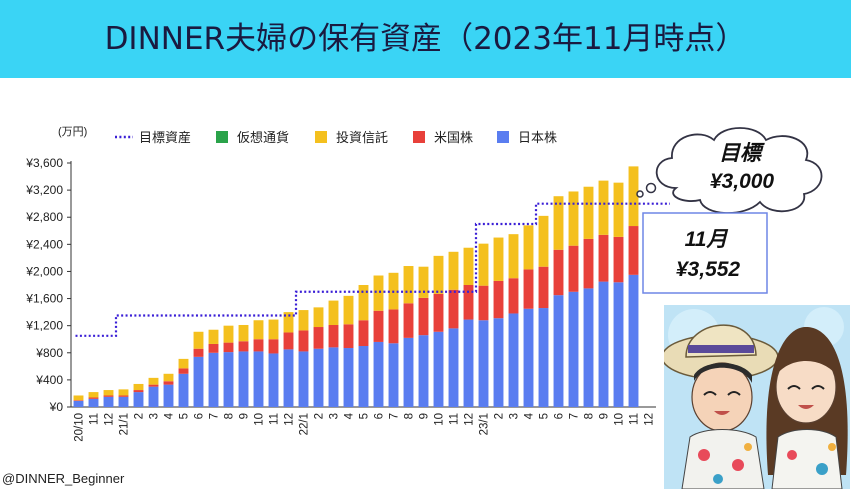  I want to click on x-tick-label: 9, so click(245, 416).